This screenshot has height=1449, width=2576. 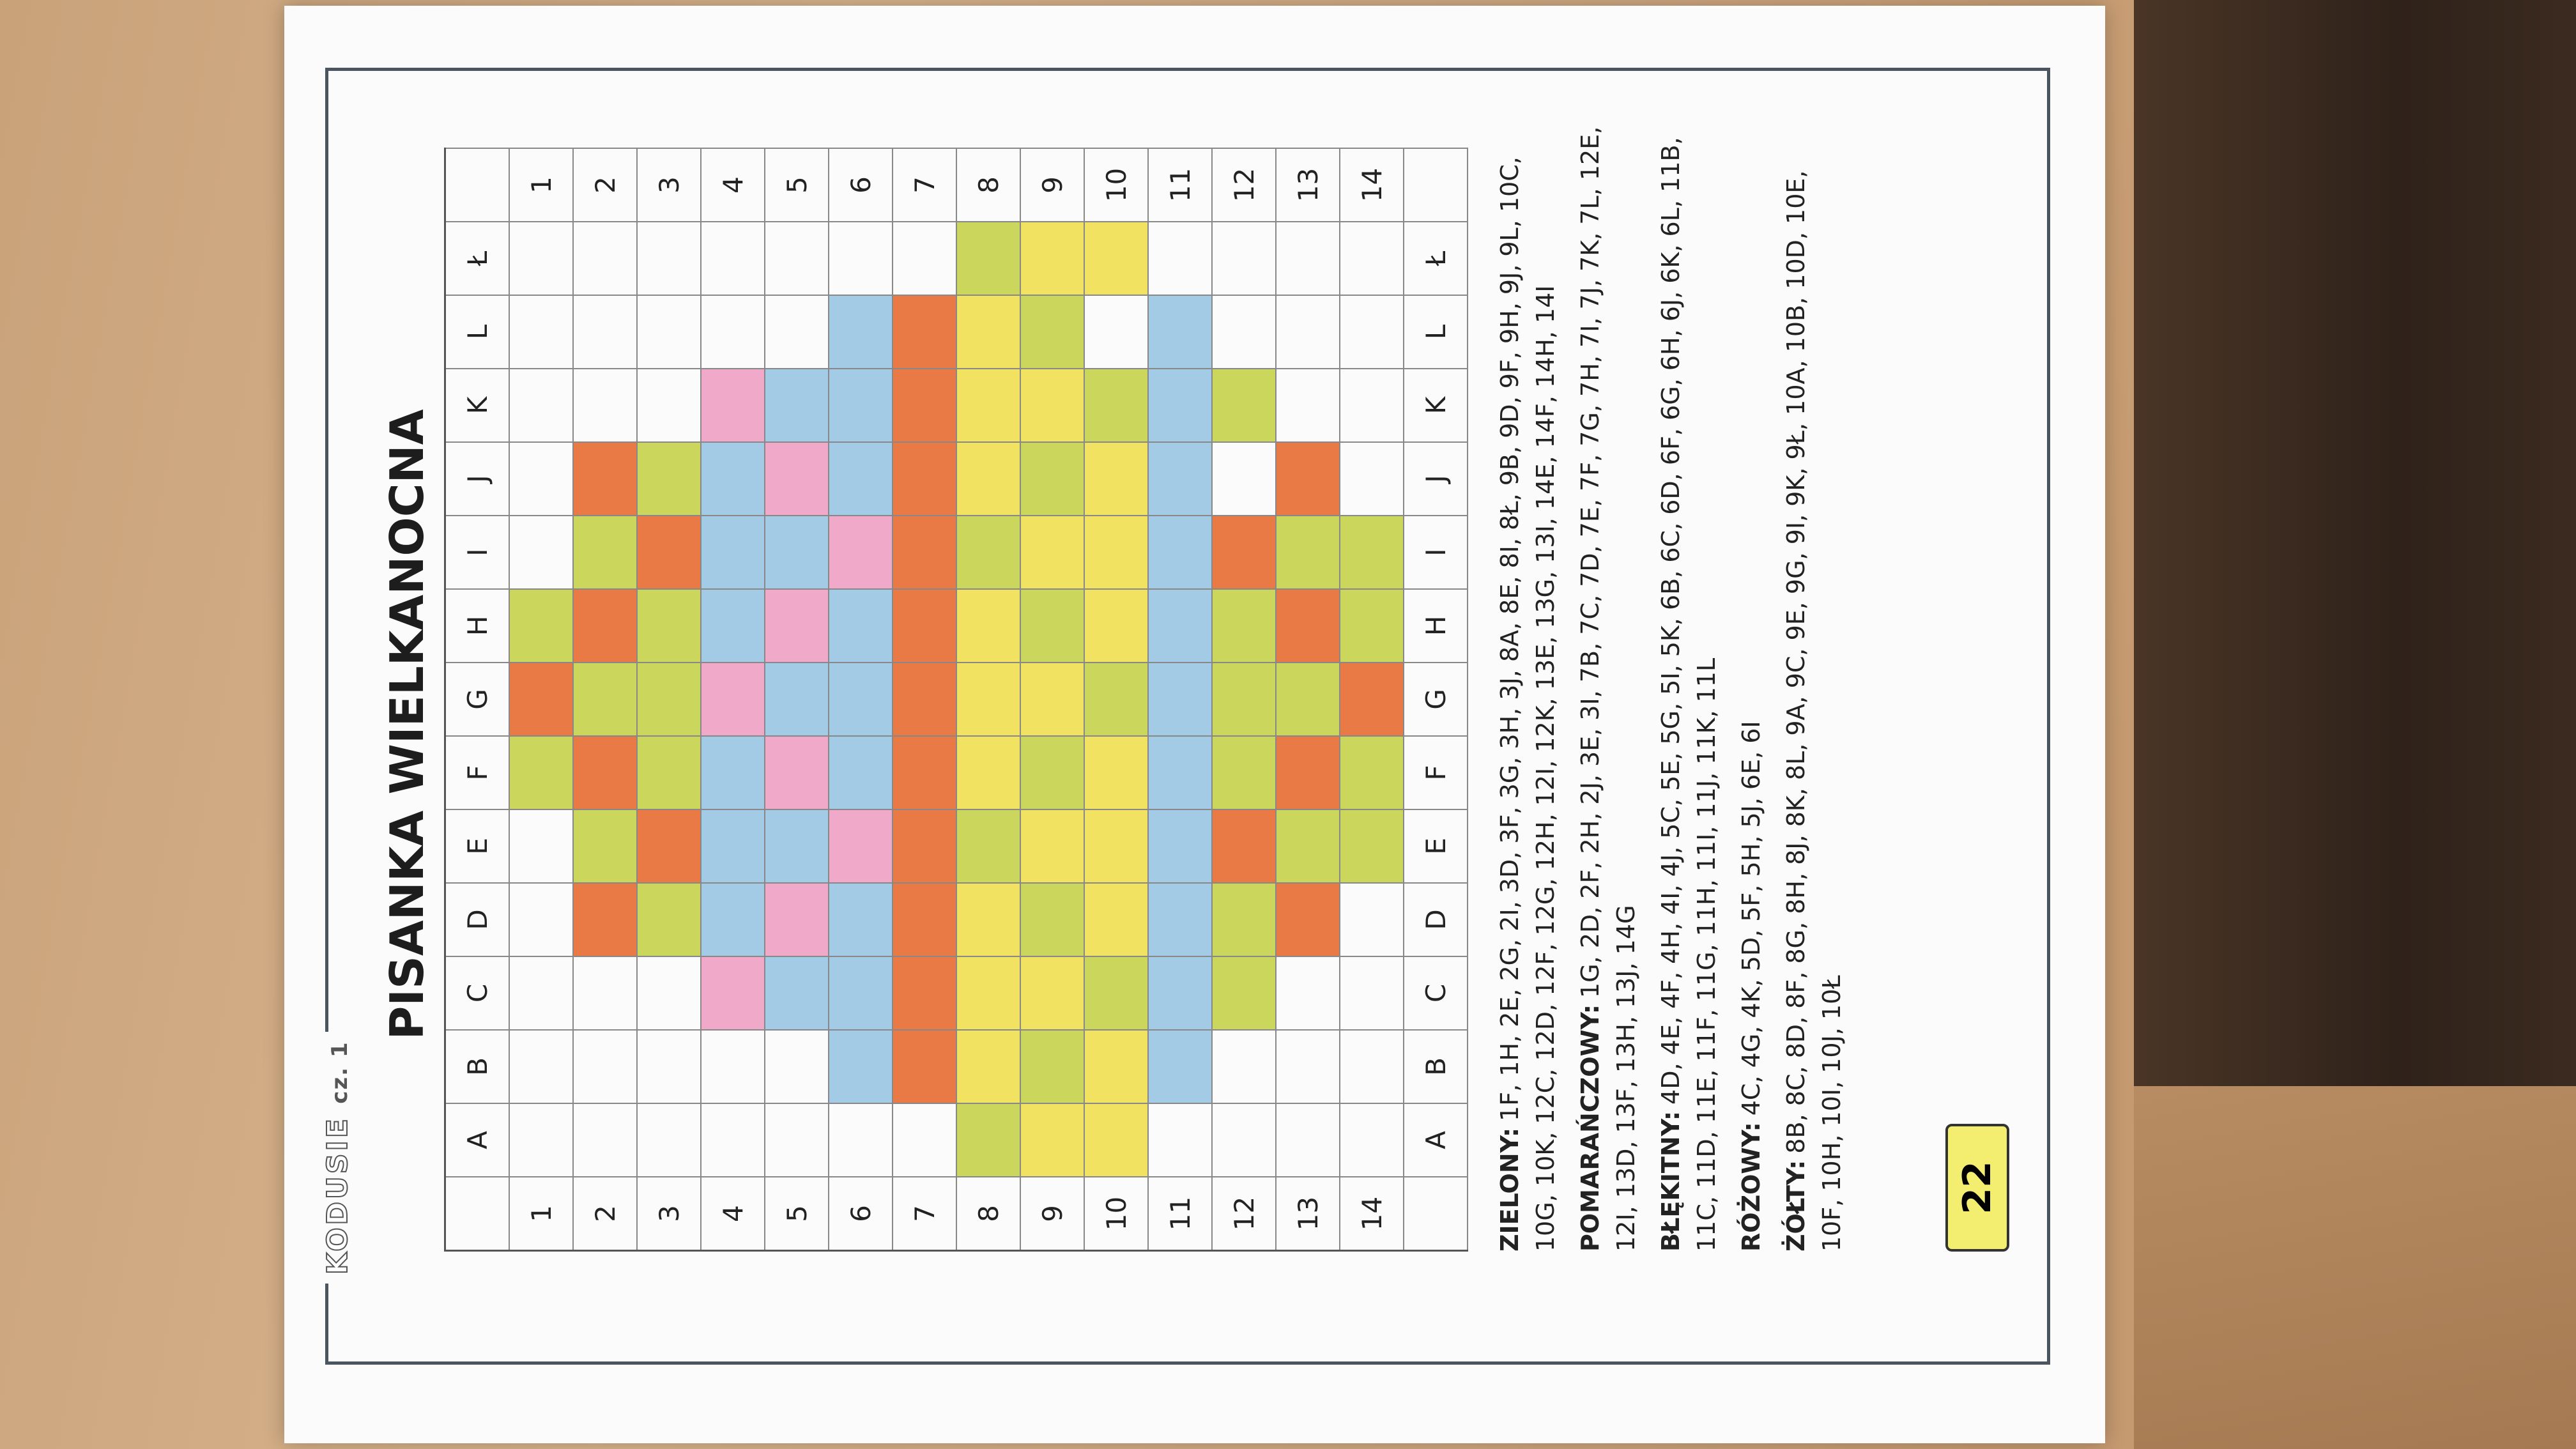 What do you see at coordinates (925, 184) in the screenshot?
I see `row-label: 7` at bounding box center [925, 184].